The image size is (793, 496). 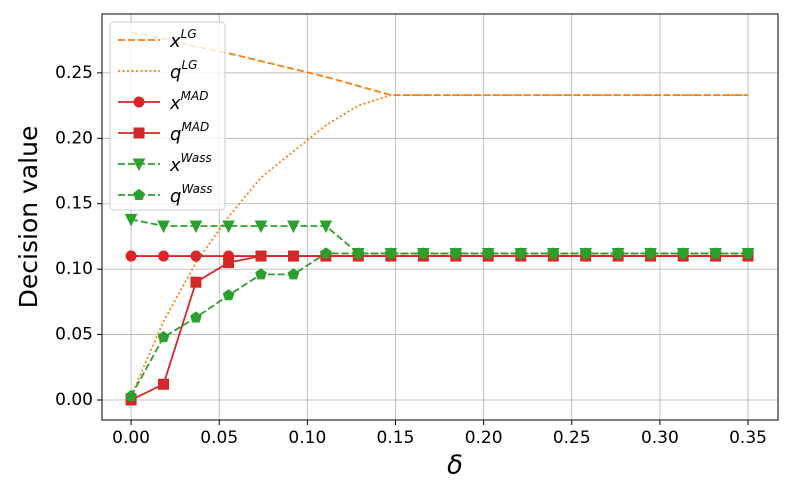 I want to click on legend-label: qMAD, so click(x=189, y=133).